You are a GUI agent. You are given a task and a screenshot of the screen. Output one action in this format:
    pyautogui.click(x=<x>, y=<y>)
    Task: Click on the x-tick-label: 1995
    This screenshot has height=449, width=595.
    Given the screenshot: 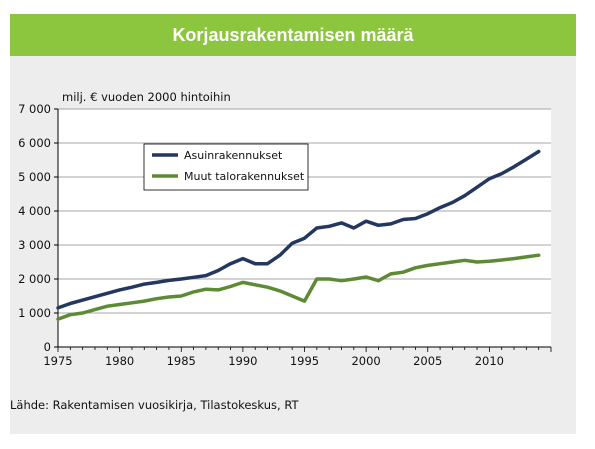 What is the action you would take?
    pyautogui.click(x=304, y=361)
    